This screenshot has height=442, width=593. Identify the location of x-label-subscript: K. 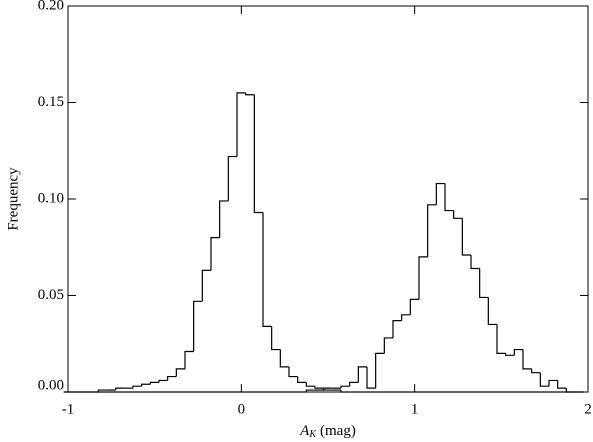
(312, 434).